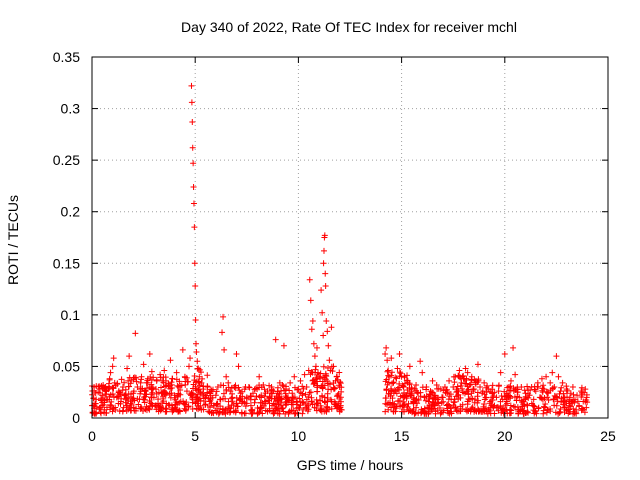 The height and width of the screenshot is (480, 640). Describe the element at coordinates (299, 436) in the screenshot. I see `x-tick-label: 10` at that location.